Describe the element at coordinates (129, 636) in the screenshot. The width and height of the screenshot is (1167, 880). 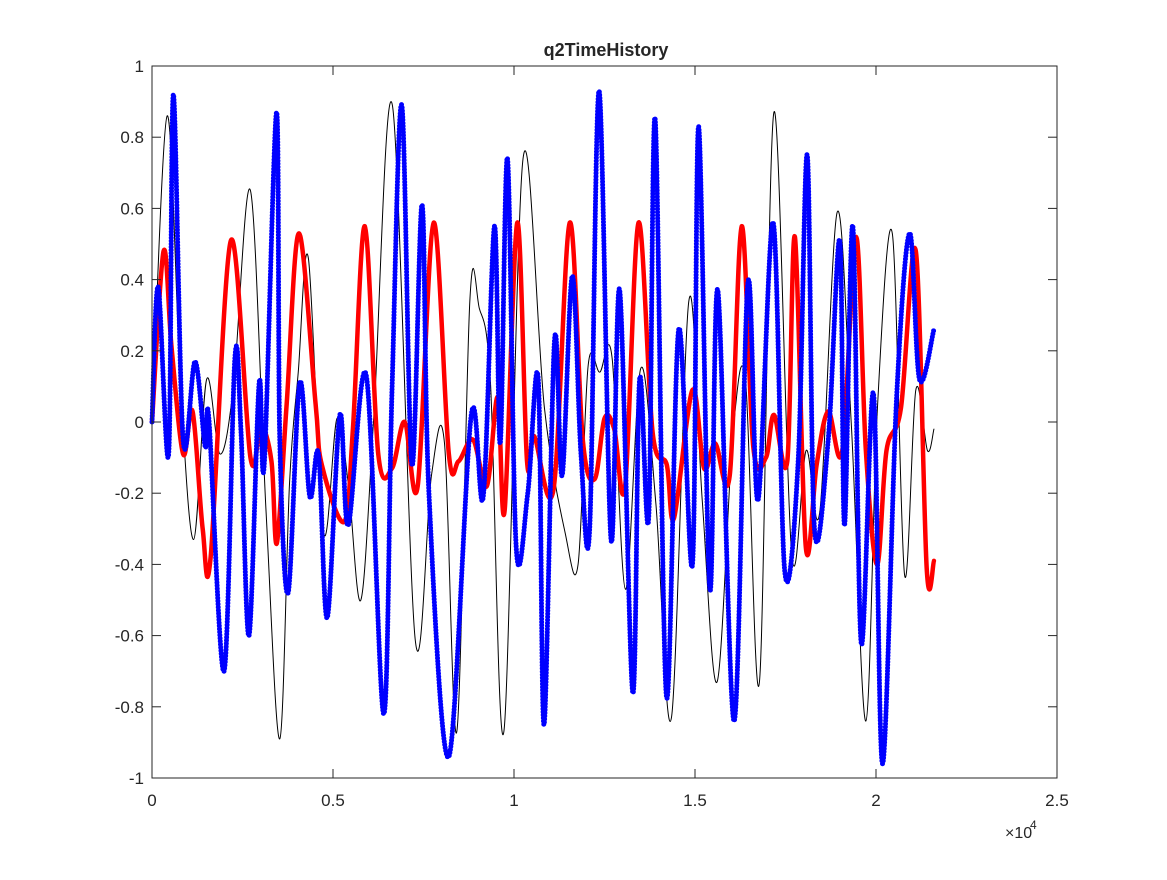
I see `y-tick-label: -0.6` at that location.